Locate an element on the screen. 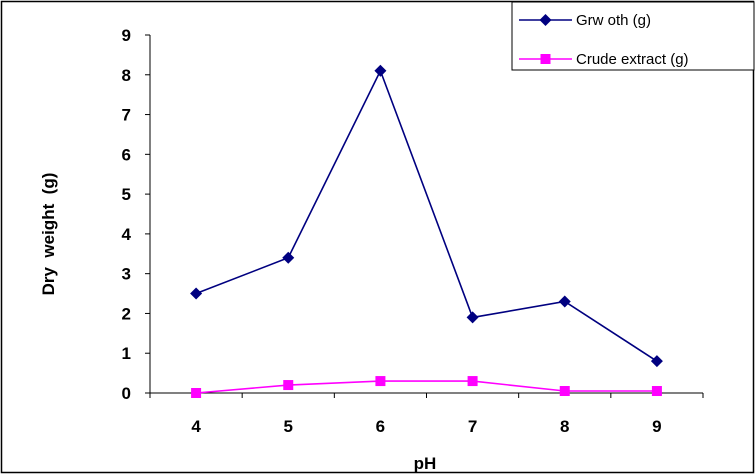 The image size is (755, 474). y-axis-title: Dry weight (g) is located at coordinates (48, 234).